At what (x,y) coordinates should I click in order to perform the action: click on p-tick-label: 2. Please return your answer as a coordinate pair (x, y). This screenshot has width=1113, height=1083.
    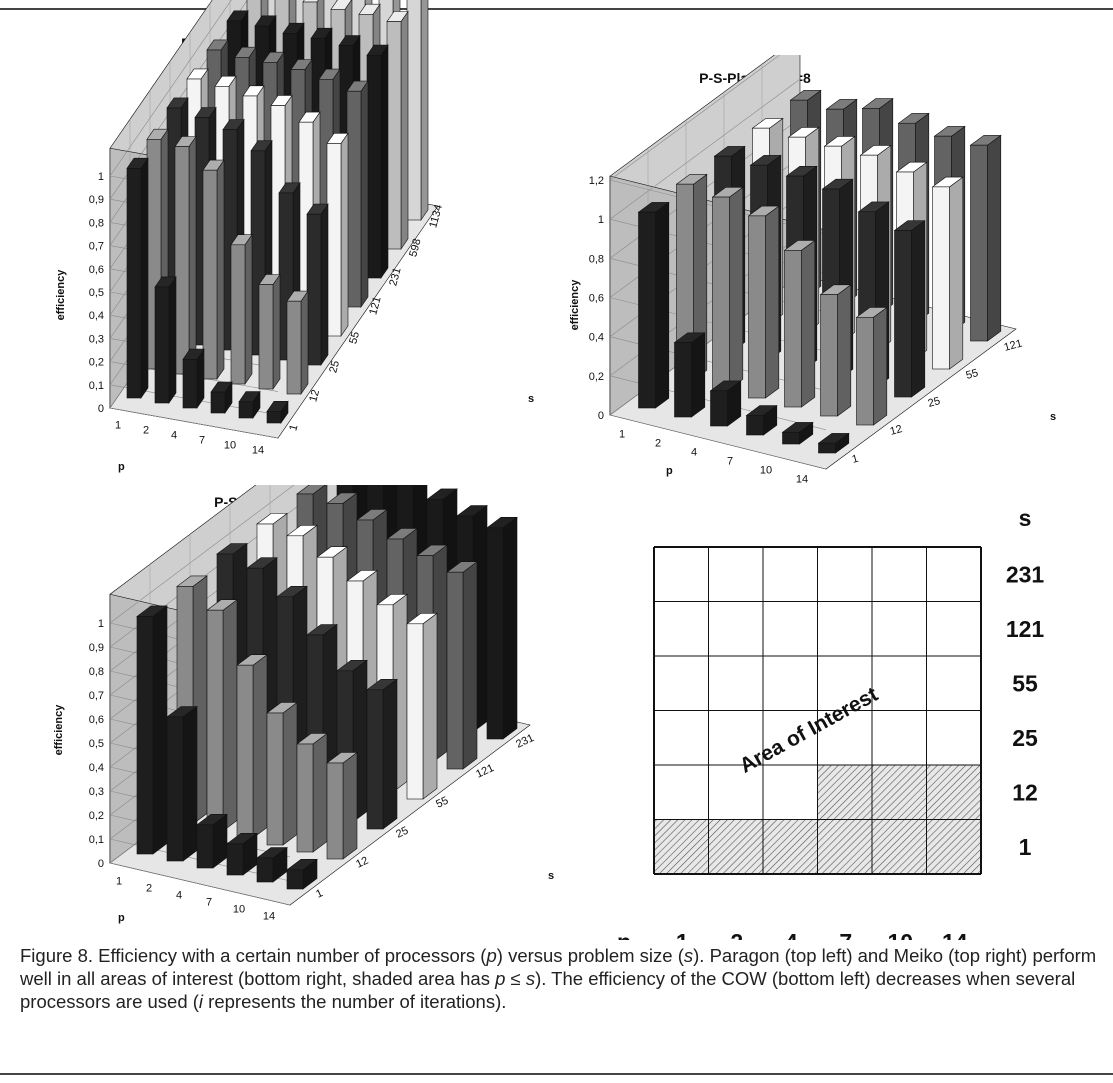
    Looking at the image, I should click on (658, 444).